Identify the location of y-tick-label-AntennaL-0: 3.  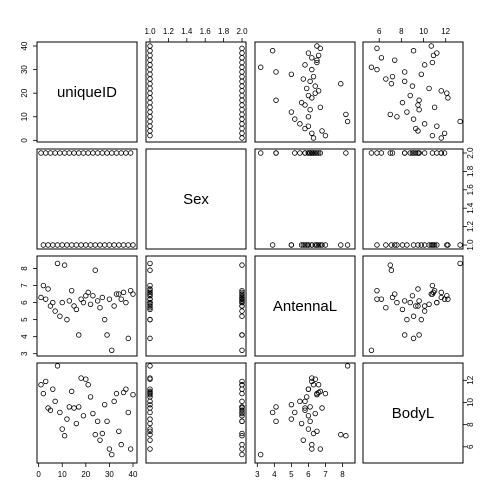
(24, 353).